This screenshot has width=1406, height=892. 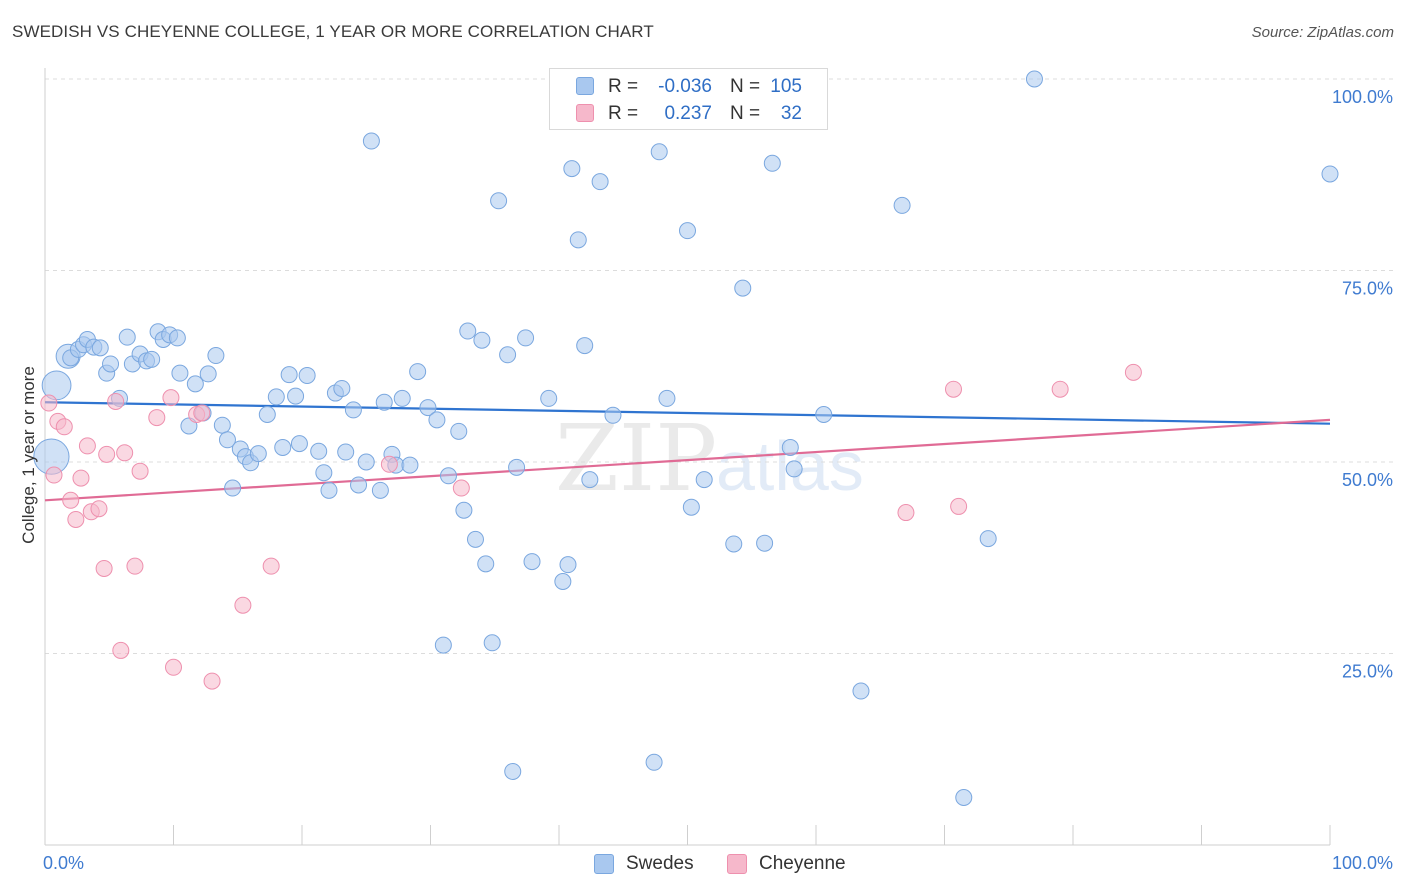 I want to click on trend-lines, so click(x=687, y=451).